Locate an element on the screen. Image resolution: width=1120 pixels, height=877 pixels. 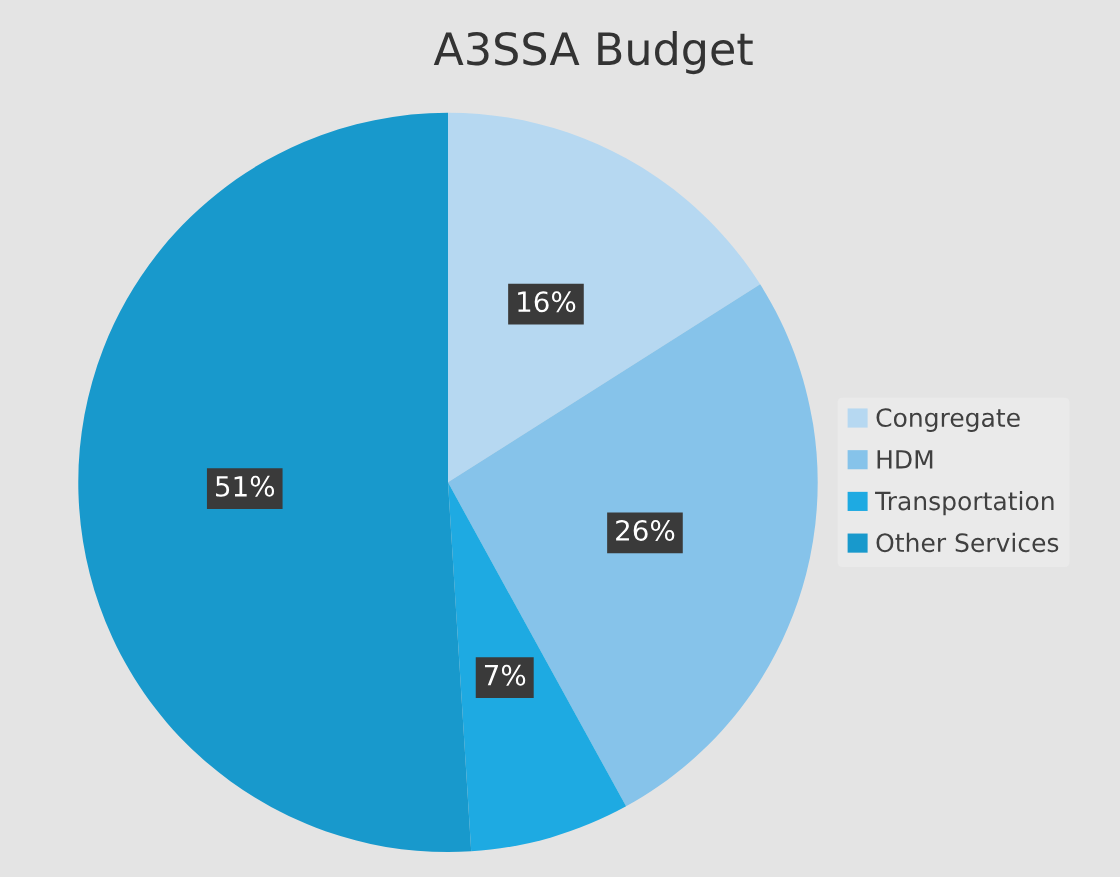
data-label: 51% is located at coordinates (245, 486).